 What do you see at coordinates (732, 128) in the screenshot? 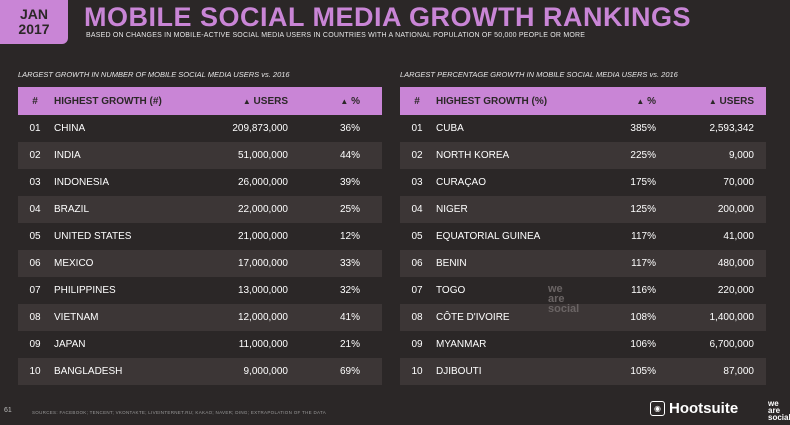
I see `users-value: 2,593,342` at bounding box center [732, 128].